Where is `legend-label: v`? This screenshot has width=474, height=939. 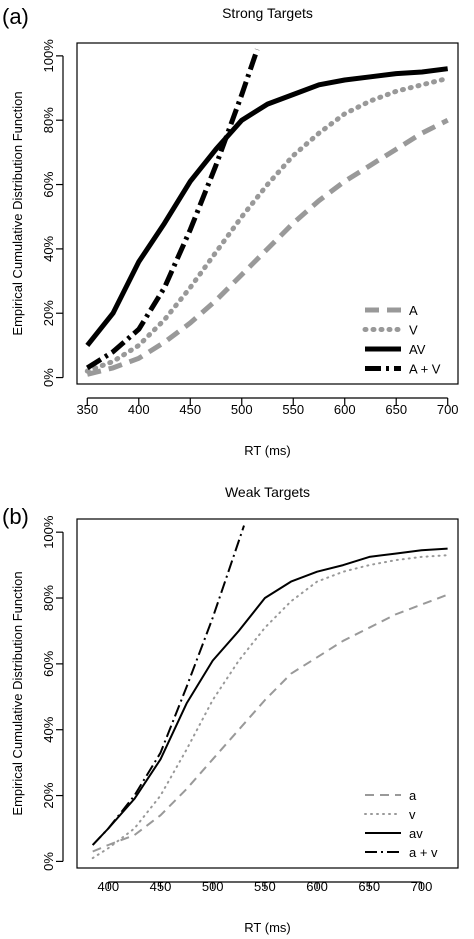
legend-label: v is located at coordinates (412, 814).